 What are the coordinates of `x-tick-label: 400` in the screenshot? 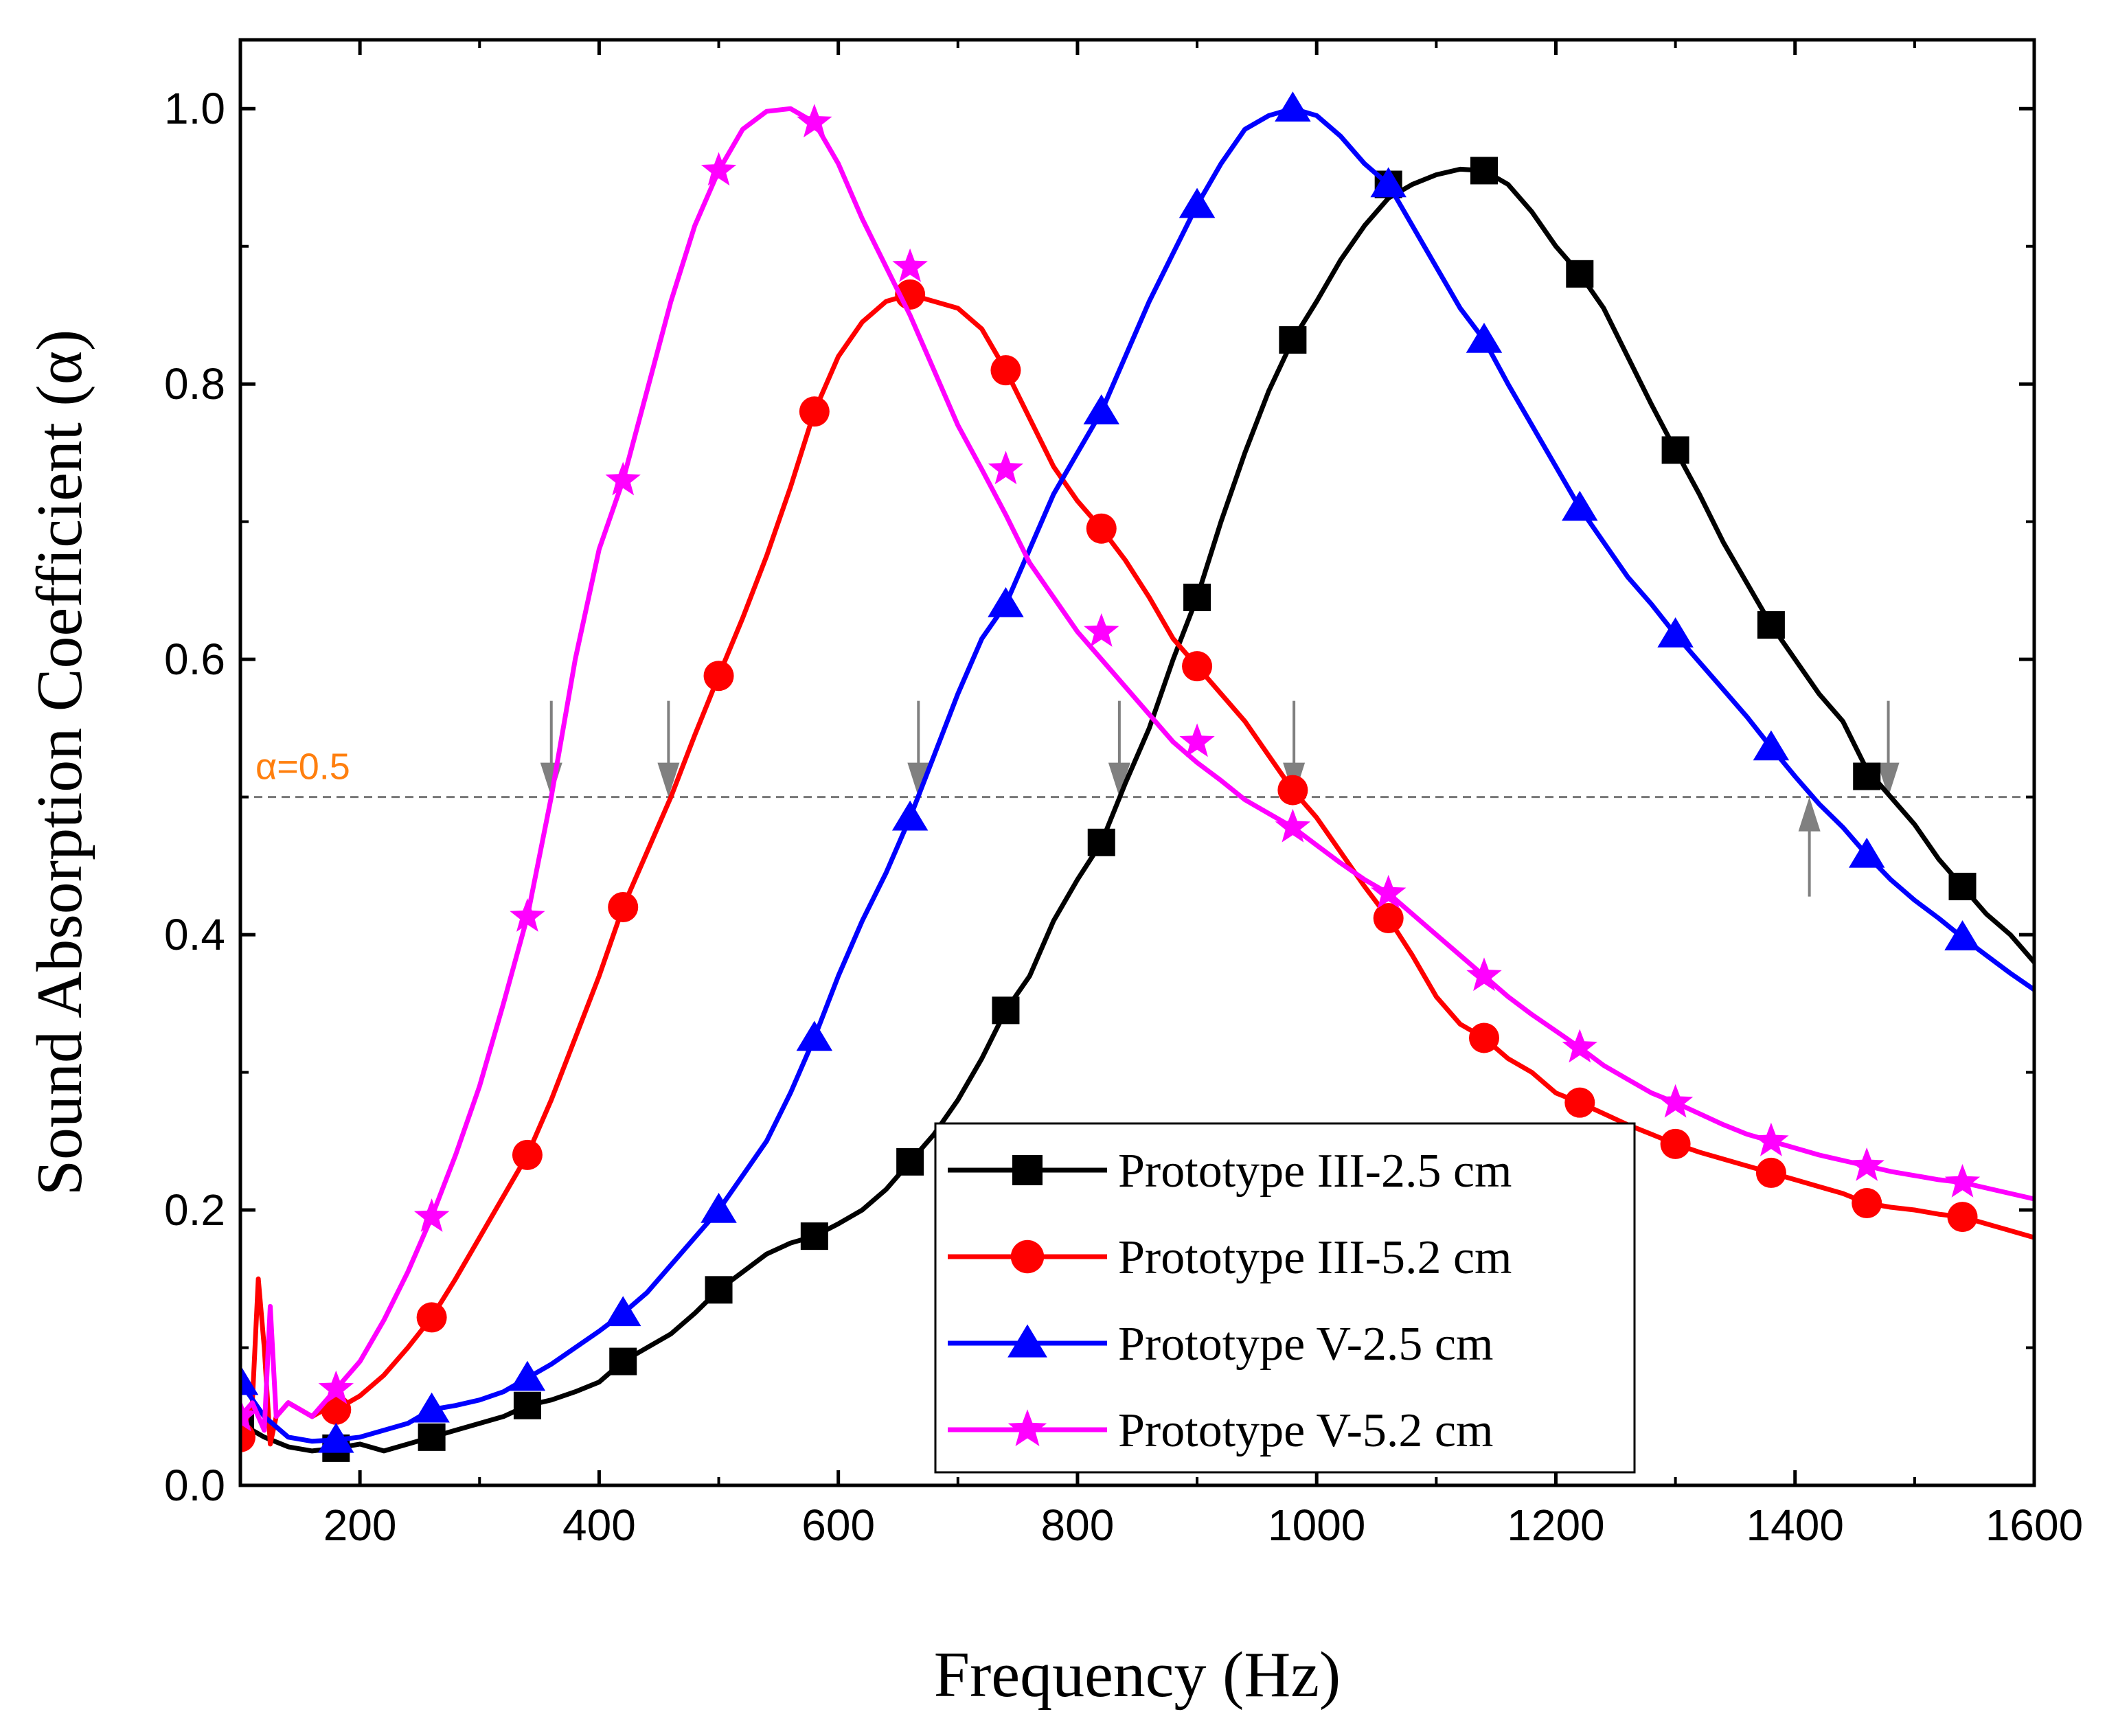 It's located at (599, 1525).